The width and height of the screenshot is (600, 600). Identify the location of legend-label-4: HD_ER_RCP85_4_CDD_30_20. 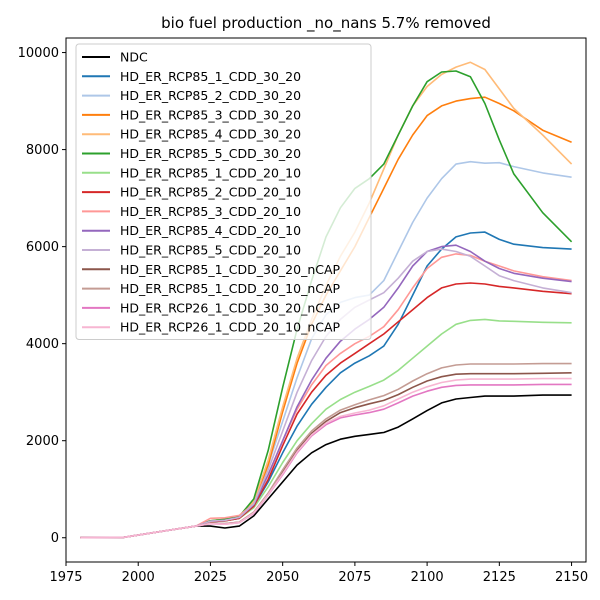
(210, 134).